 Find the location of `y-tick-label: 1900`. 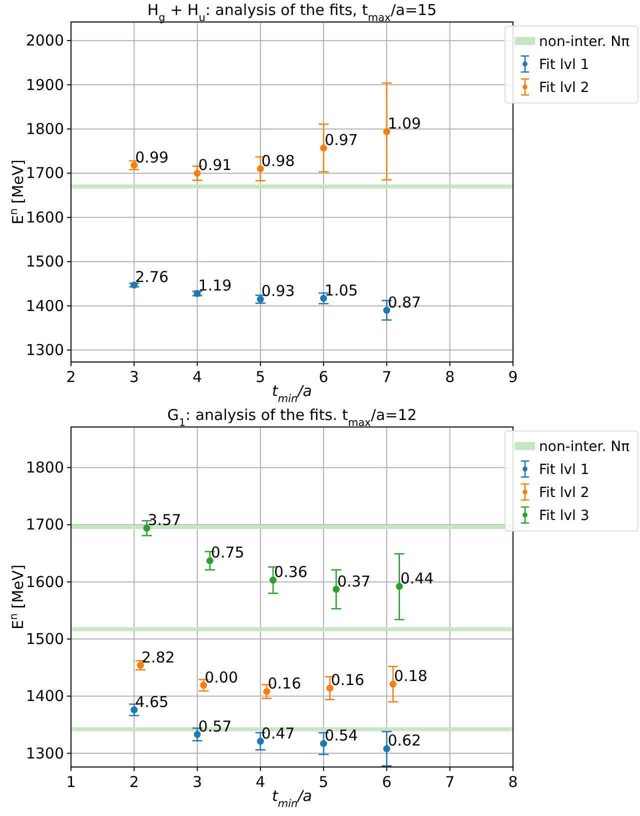

y-tick-label: 1900 is located at coordinates (45, 85).